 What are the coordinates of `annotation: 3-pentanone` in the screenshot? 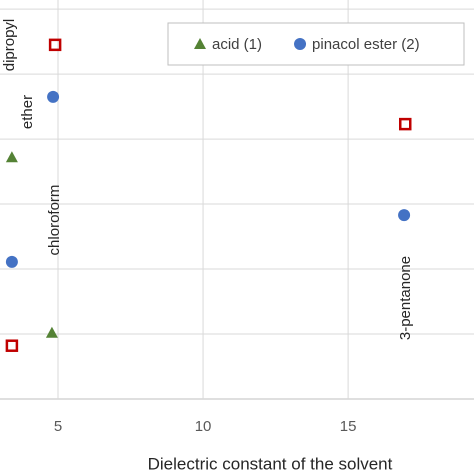 It's located at (405, 298).